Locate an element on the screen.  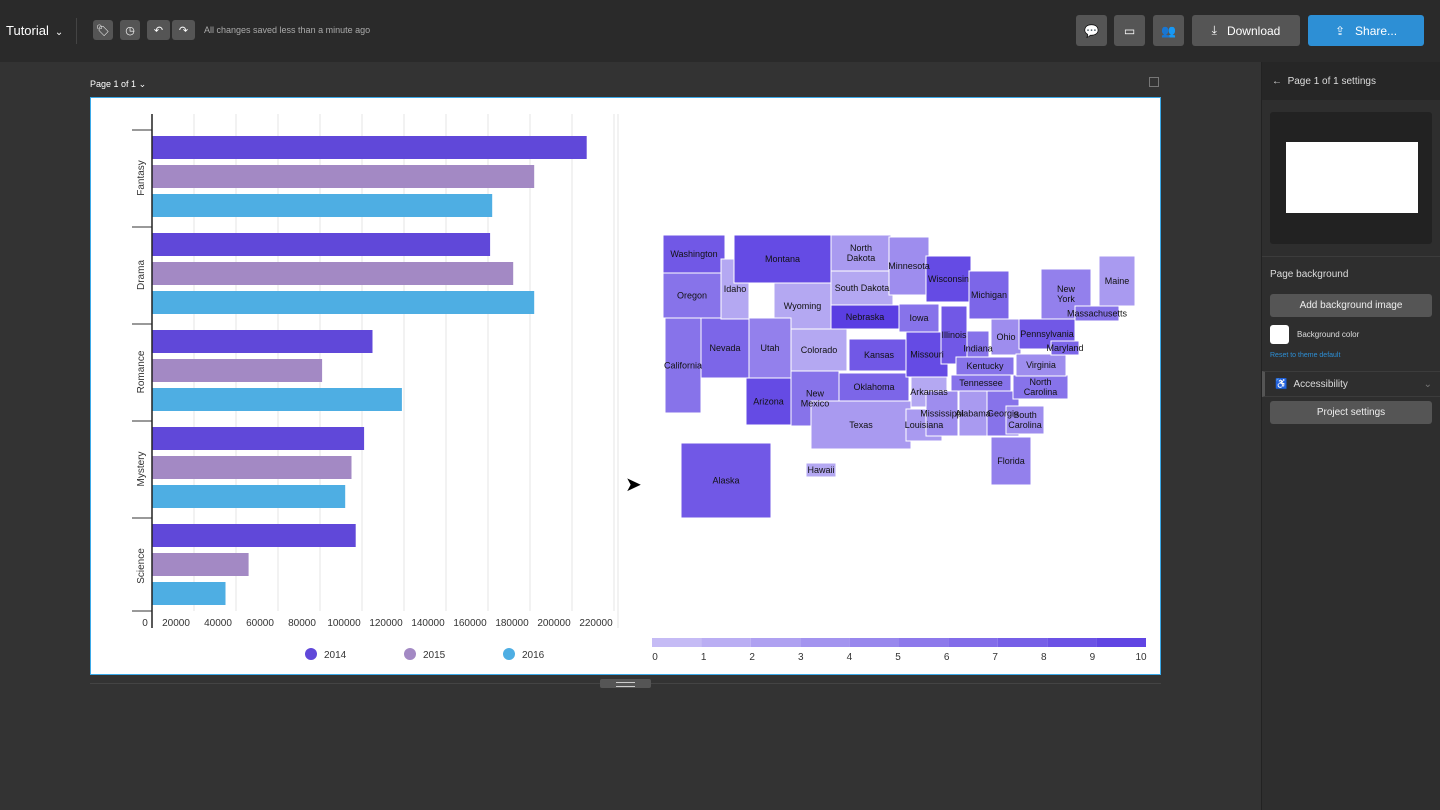
state-maine is located at coordinates (1117, 281).